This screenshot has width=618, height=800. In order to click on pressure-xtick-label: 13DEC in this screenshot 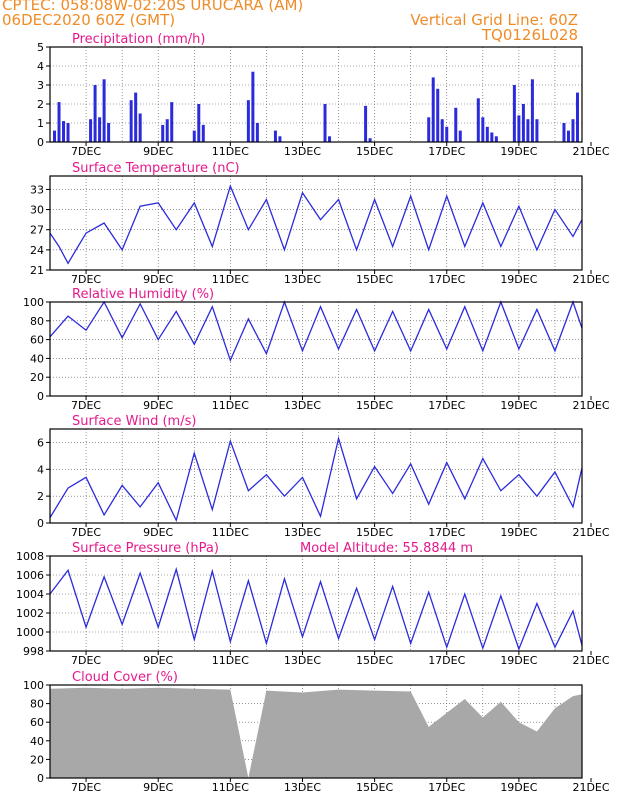, I will do `click(302, 660)`.